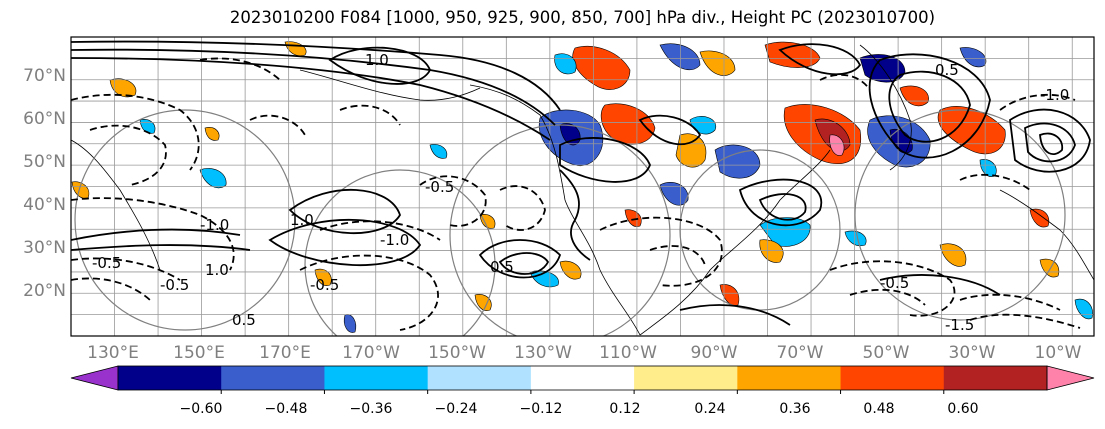 This screenshot has width=1105, height=429. I want to click on colorbar-tick-label: 0.48, so click(879, 409).